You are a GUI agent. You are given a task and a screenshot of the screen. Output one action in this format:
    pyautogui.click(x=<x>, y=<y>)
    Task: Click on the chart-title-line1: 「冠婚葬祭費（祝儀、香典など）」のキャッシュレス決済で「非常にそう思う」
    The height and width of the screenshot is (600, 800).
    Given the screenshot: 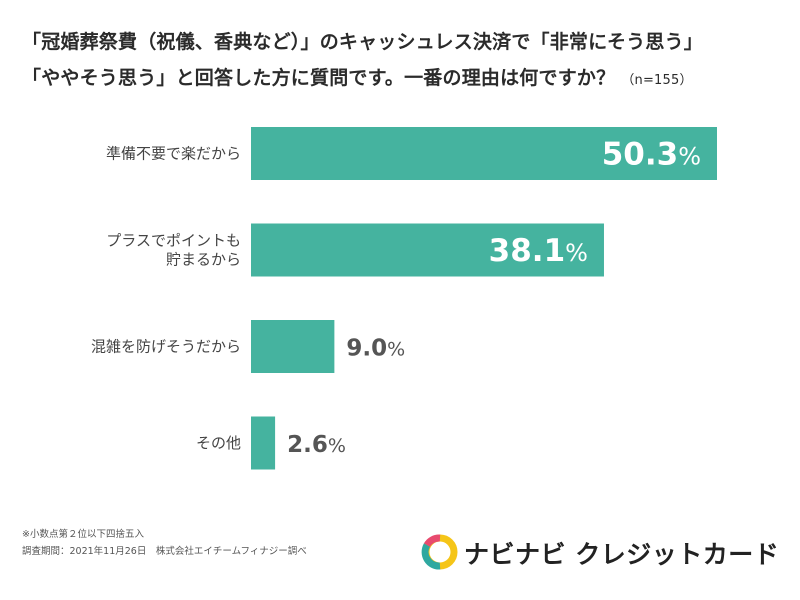 What is the action you would take?
    pyautogui.click(x=362, y=42)
    